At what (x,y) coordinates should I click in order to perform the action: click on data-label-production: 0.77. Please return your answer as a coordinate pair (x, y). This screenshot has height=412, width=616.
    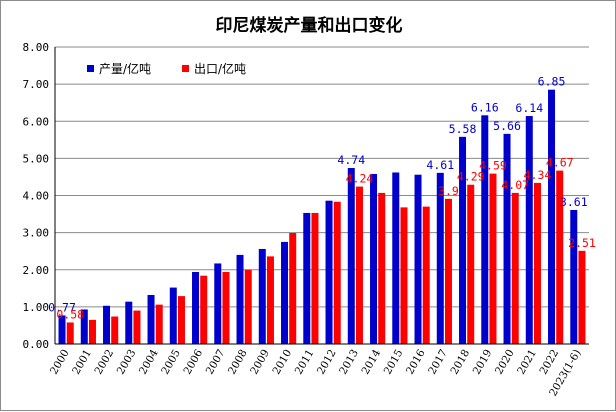
    Looking at the image, I should click on (62, 307).